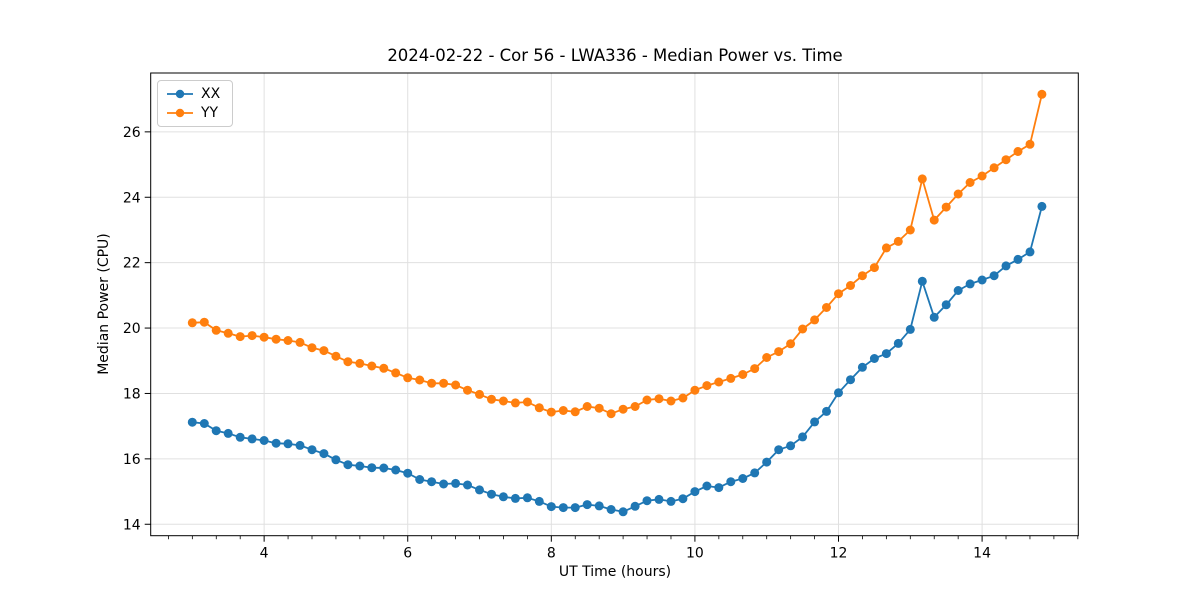 Image resolution: width=1200 pixels, height=600 pixels. Describe the element at coordinates (264, 554) in the screenshot. I see `x-tick-label: 4` at that location.